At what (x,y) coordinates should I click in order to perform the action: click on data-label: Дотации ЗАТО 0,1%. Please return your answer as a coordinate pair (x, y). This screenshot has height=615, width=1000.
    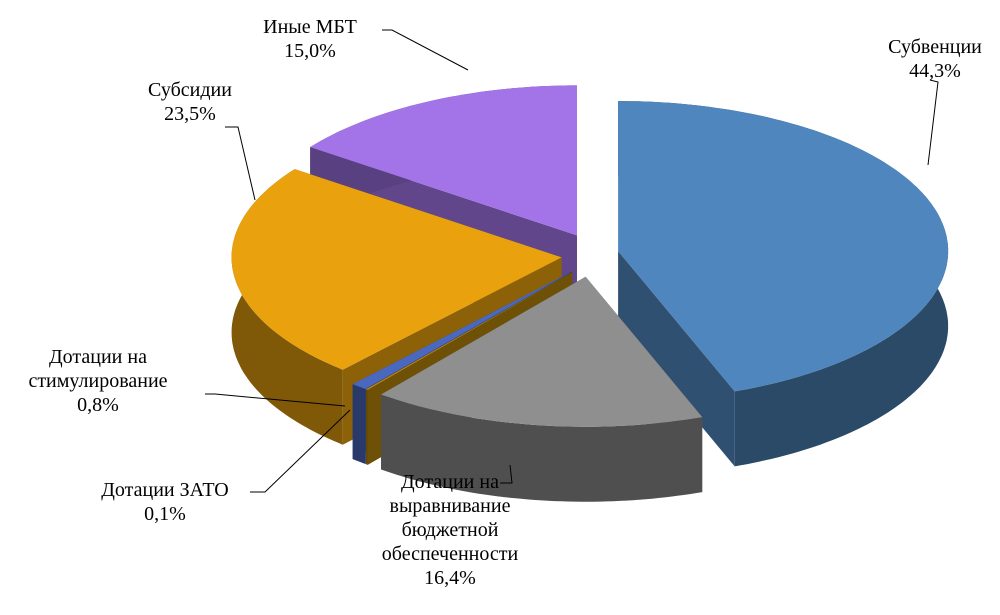
    Looking at the image, I should click on (165, 502).